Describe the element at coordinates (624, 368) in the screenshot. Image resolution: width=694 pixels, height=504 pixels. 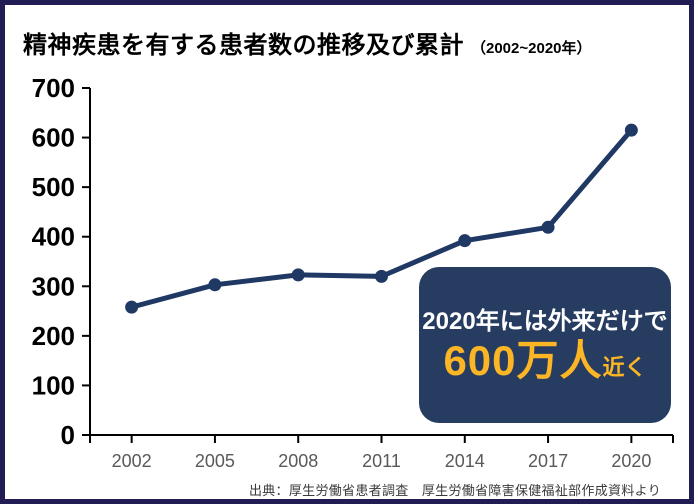
I see `callout-suffix: 近く` at that location.